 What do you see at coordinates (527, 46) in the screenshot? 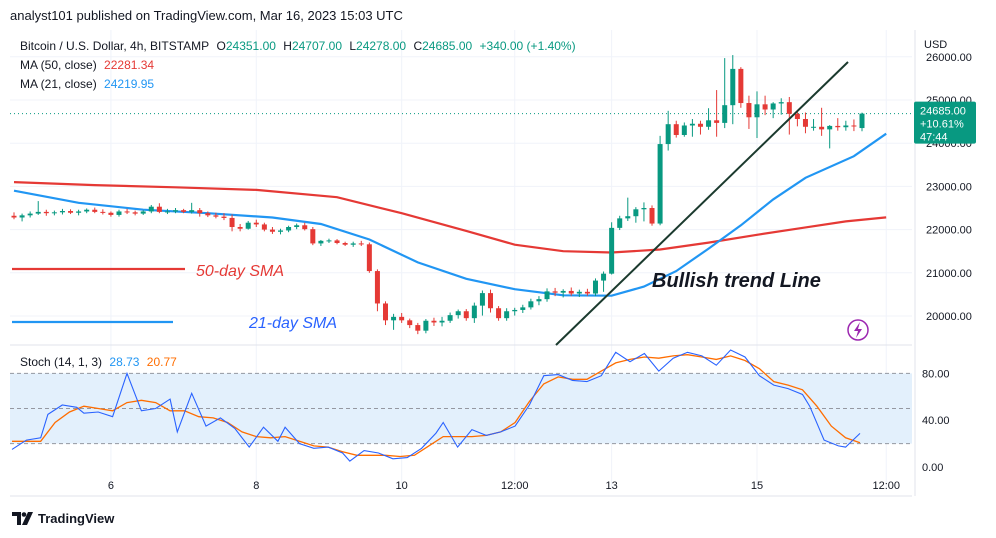
I see `change-value: +340.00 (+1.40%)` at bounding box center [527, 46].